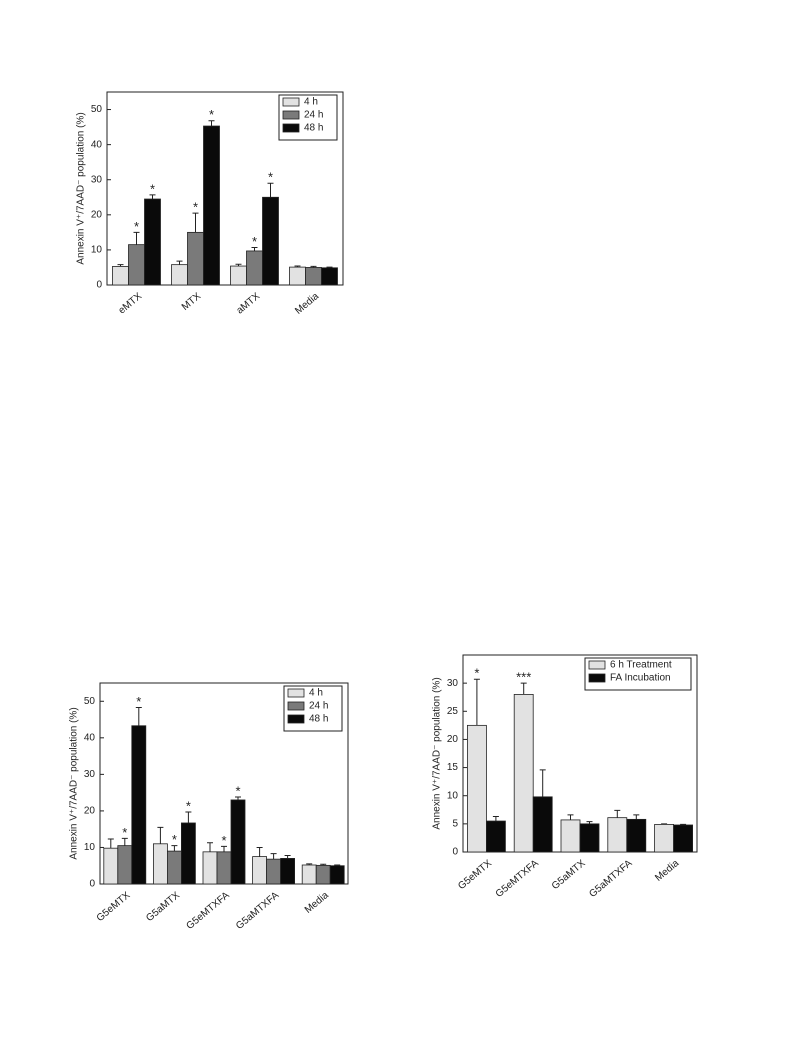 Image resolution: width=793 pixels, height=1057 pixels. Describe the element at coordinates (249, 304) in the screenshot. I see `x-tick-label: aMTX` at that location.